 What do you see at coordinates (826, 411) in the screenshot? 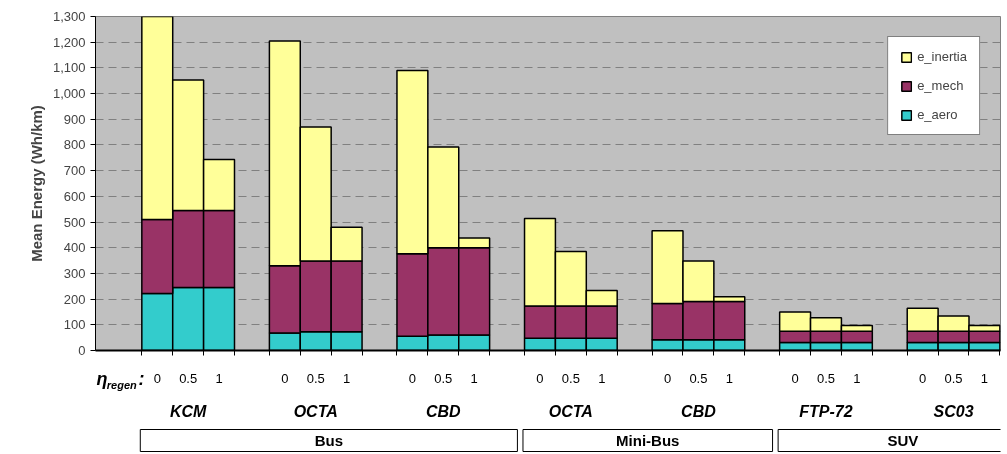
I see `text: FTP-72` at bounding box center [826, 411].